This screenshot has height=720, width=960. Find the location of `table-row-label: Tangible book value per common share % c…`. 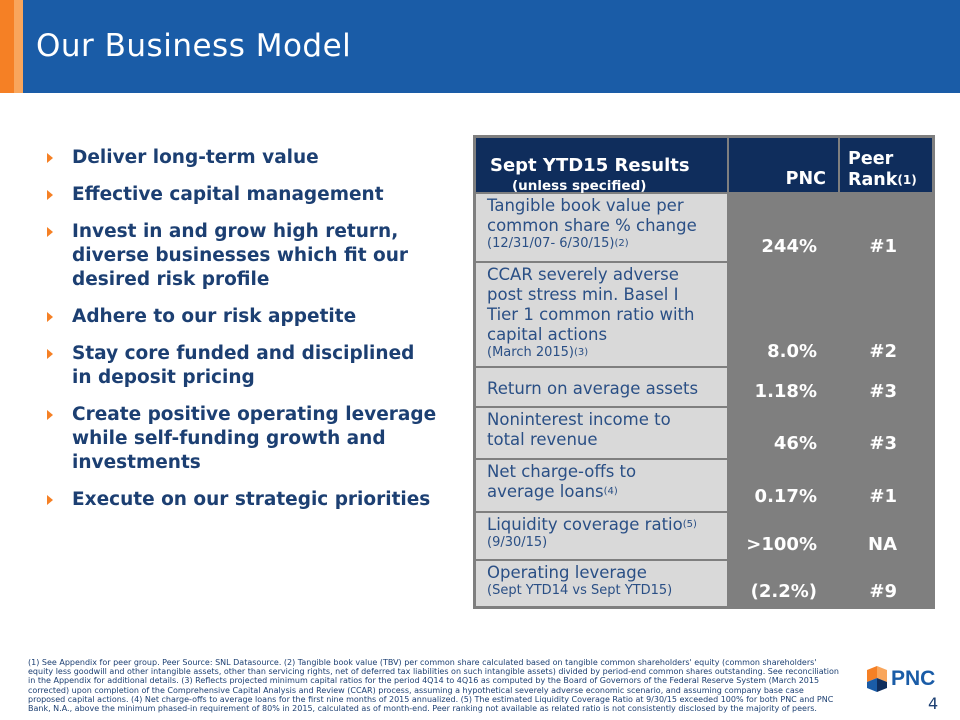

table-row-label: Tangible book value per common share % c… is located at coordinates (601, 227).